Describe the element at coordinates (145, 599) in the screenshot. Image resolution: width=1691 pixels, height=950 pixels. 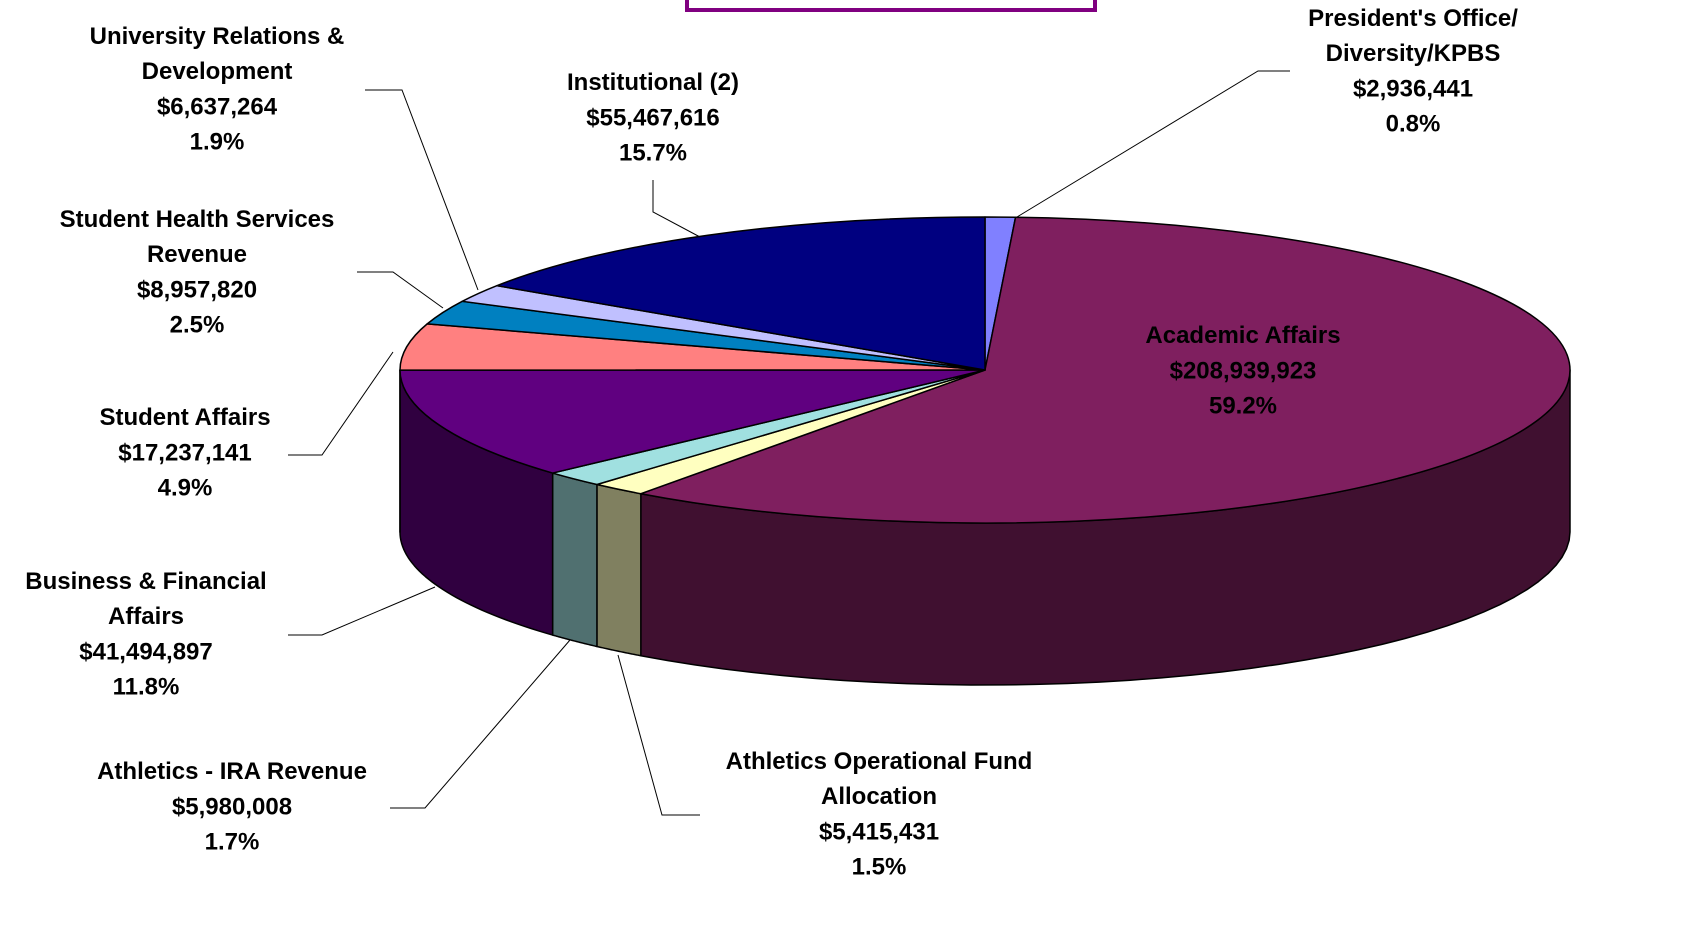
I see `slice-label: Business & Financial Affairs` at that location.